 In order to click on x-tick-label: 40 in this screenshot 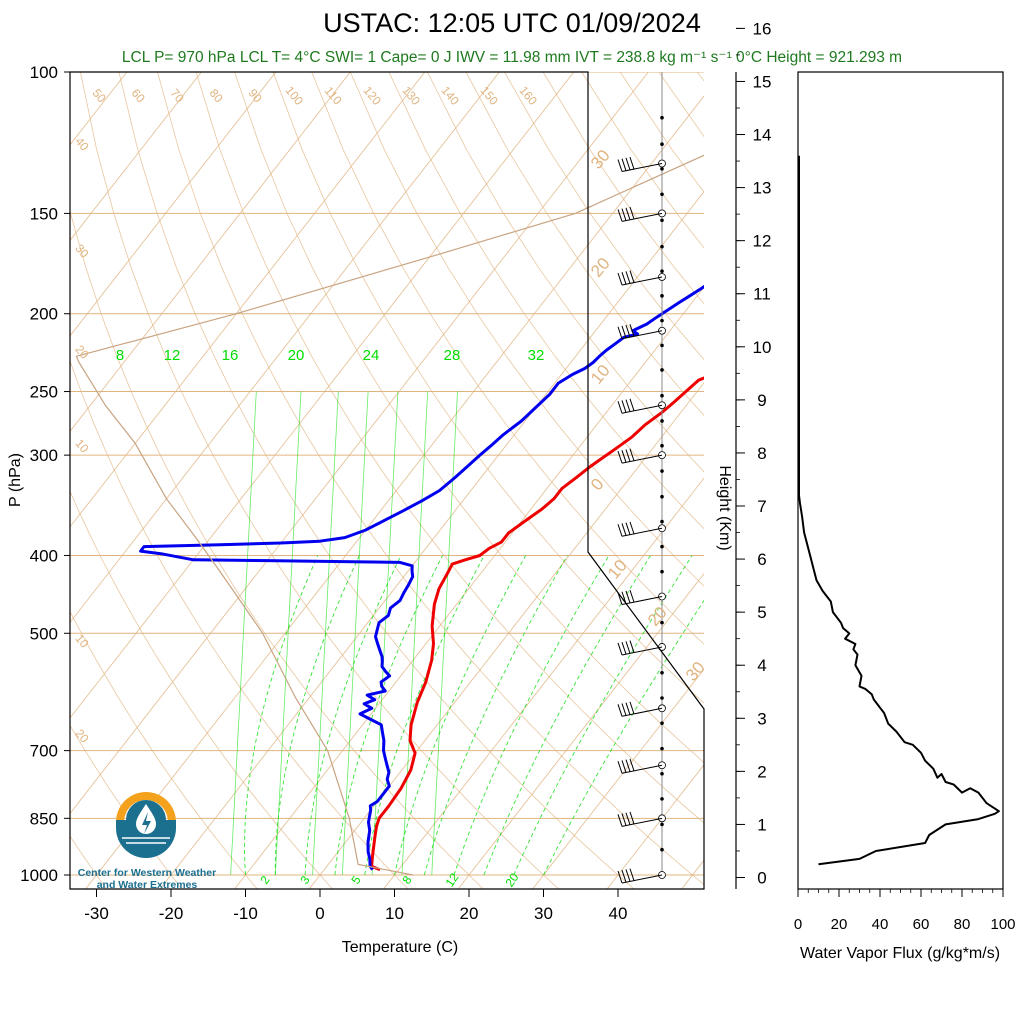, I will do `click(618, 913)`.